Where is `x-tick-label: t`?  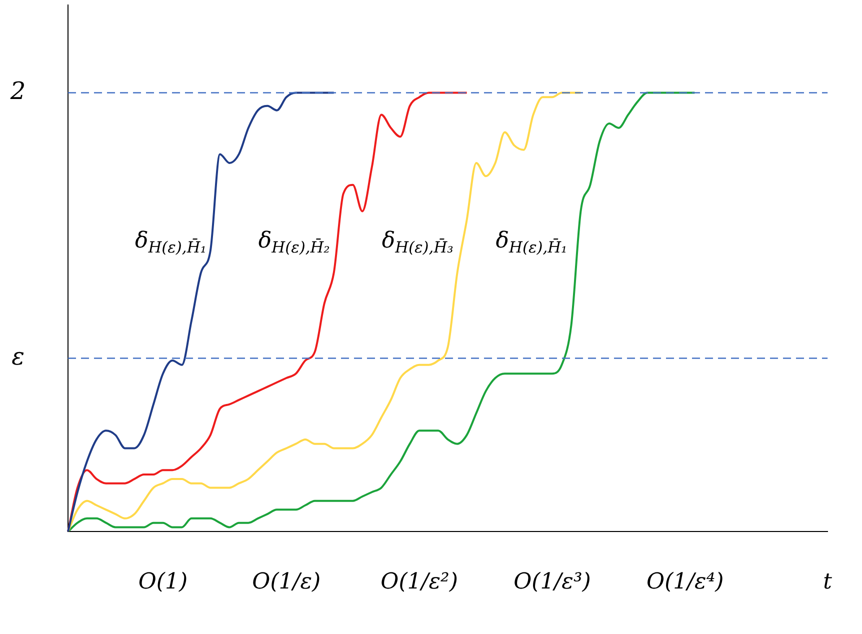
x-tick-label: t is located at coordinates (827, 582).